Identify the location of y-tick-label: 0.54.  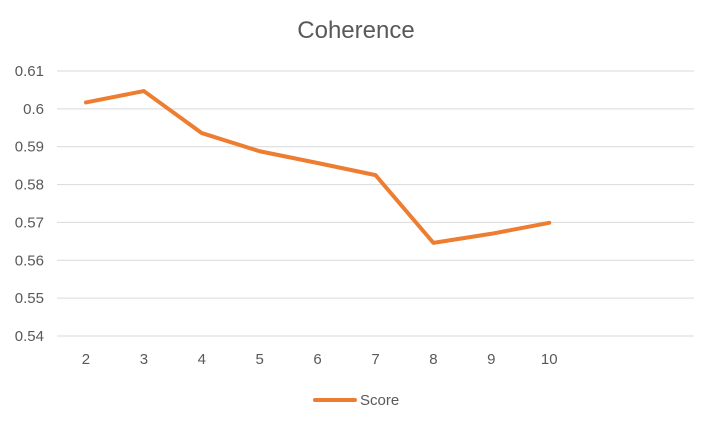
(29, 336).